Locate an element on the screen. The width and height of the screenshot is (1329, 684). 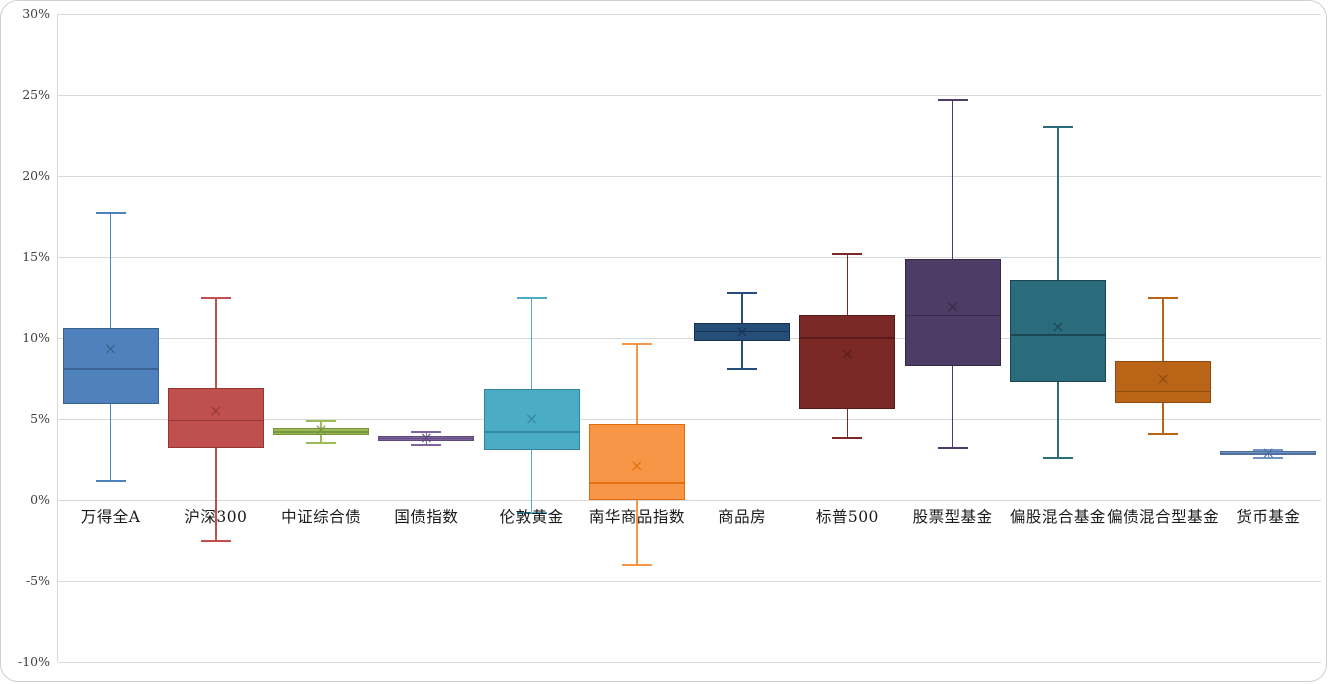
category-label-5: 伦敦黄金 is located at coordinates (531, 517).